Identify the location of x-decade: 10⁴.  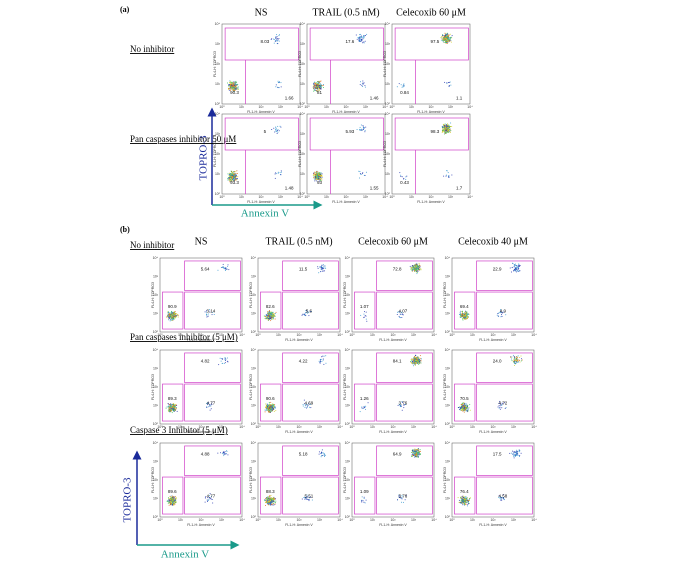
(534, 427).